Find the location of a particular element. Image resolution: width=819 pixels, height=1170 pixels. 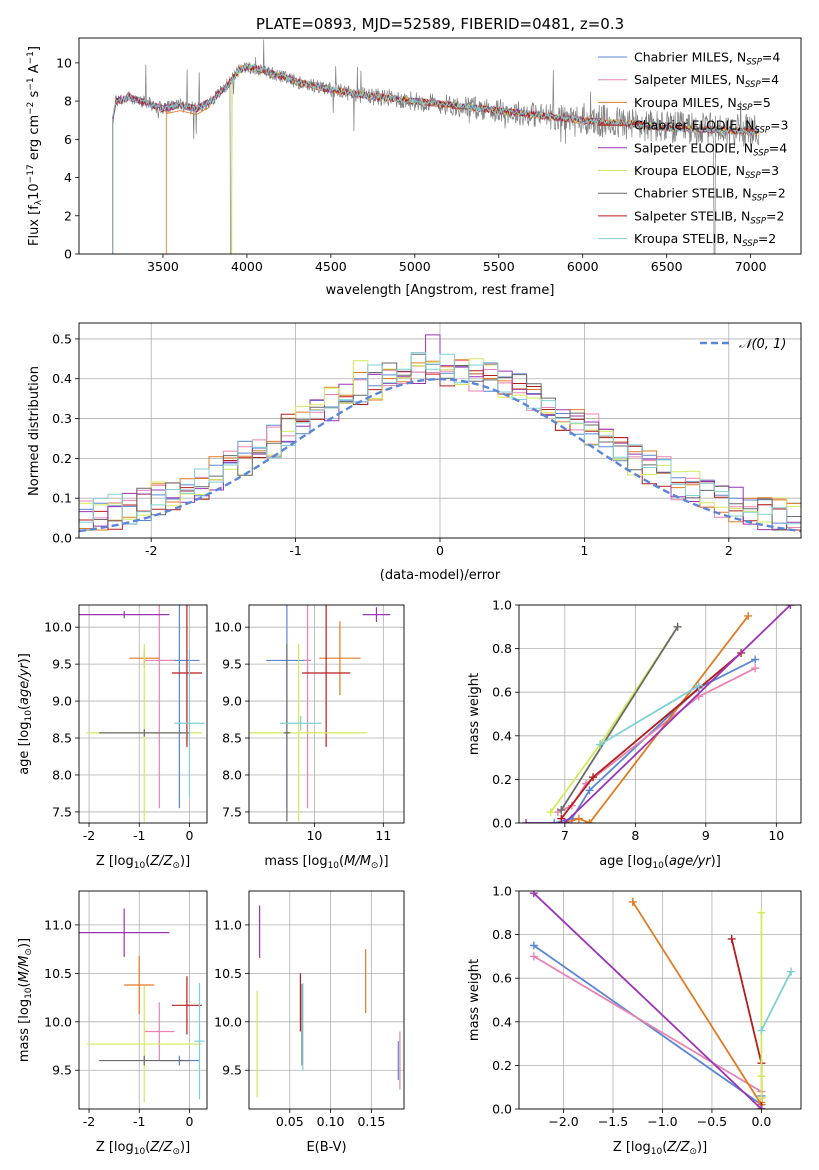

y-tick-label: 9.0 is located at coordinates (232, 701).